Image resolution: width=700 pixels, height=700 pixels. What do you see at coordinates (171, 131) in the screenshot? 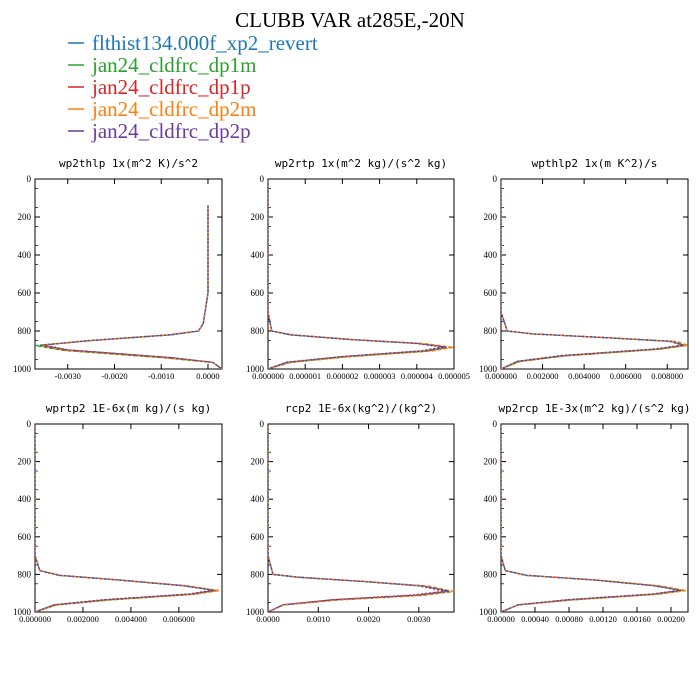
I see `legend-label: jan24_cldfrc_dp2p` at bounding box center [171, 131].